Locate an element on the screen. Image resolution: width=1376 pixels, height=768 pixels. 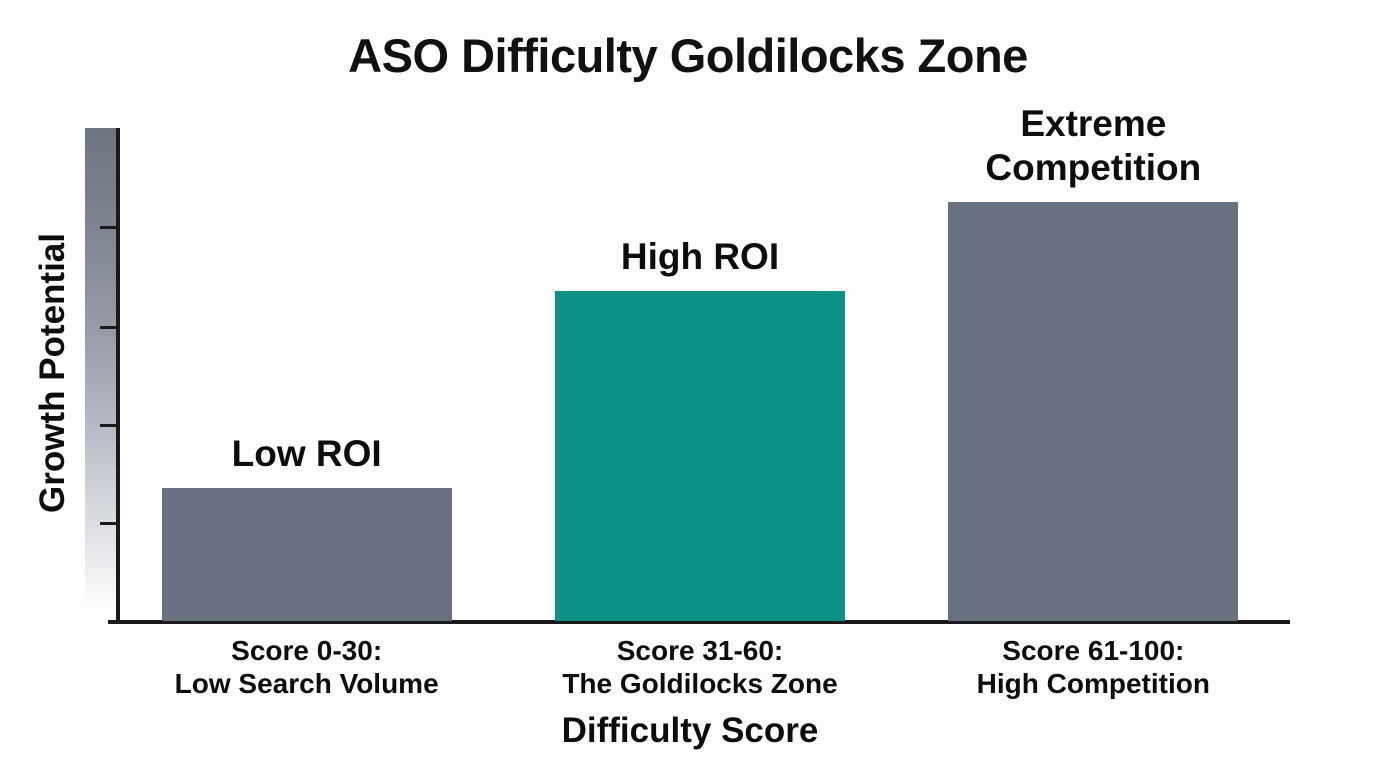
x-axis-title: Difficulty Score is located at coordinates (690, 730).